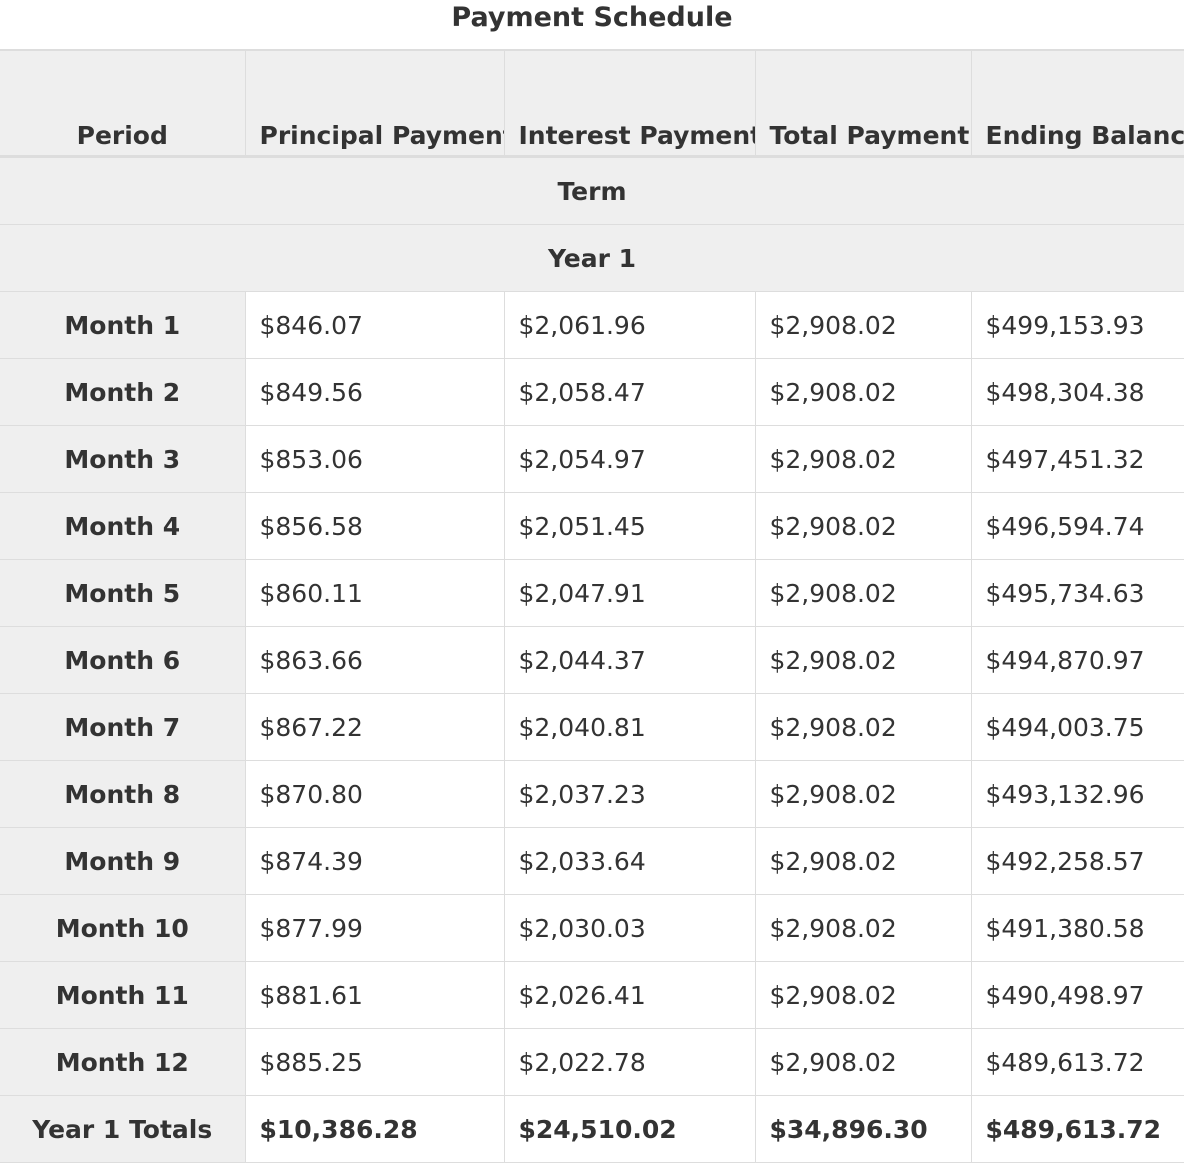  I want to click on principal-cell: $877.99, so click(374, 928).